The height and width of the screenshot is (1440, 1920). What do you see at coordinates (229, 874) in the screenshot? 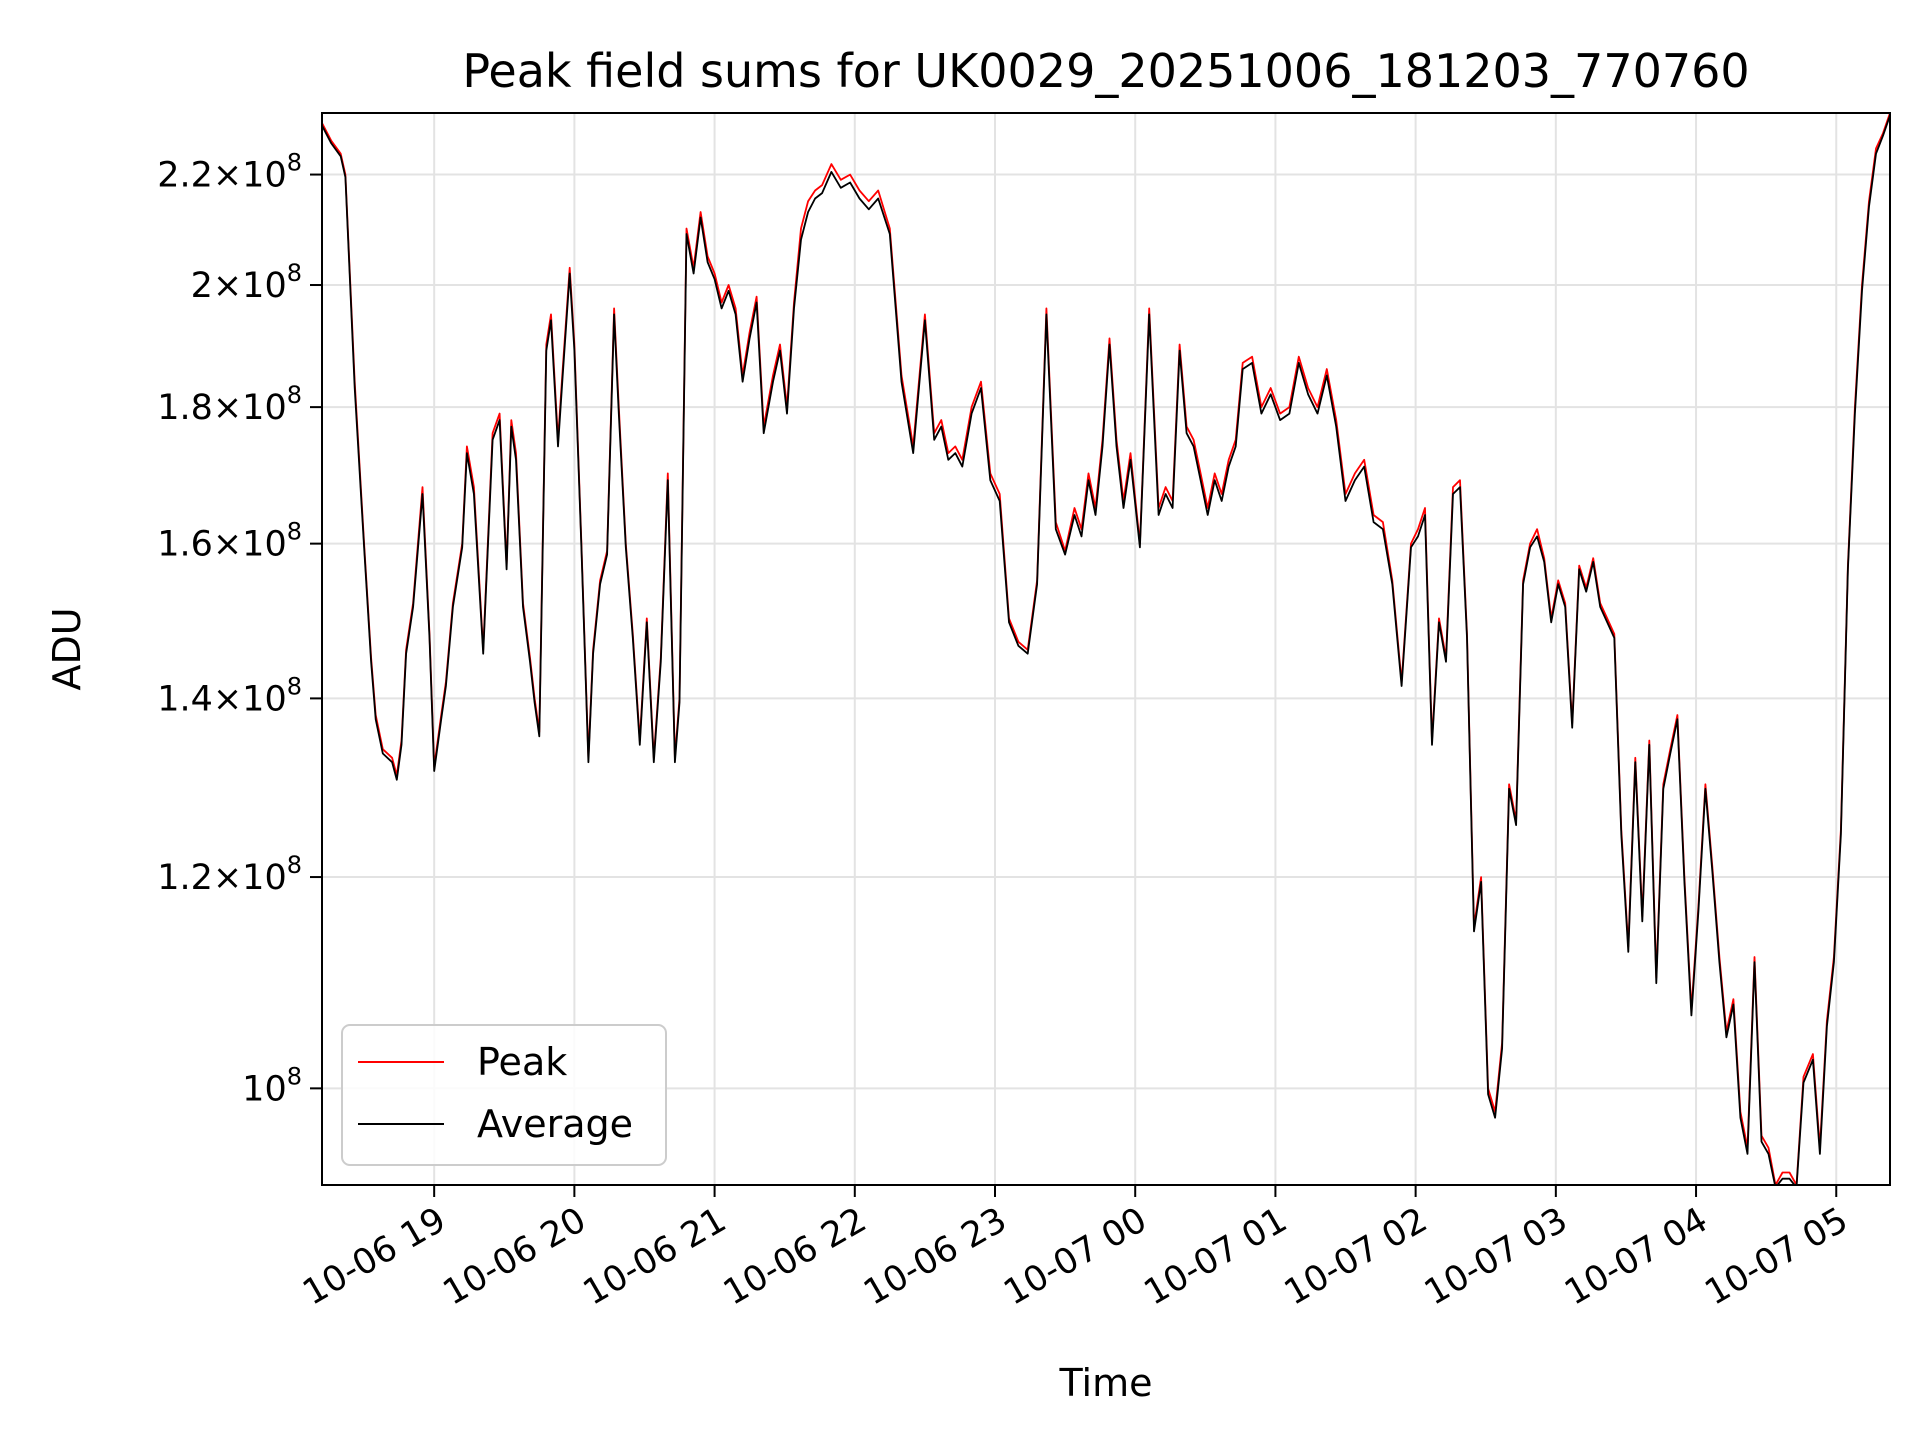
I see `y-tick-label: 1.2×108` at bounding box center [229, 874].